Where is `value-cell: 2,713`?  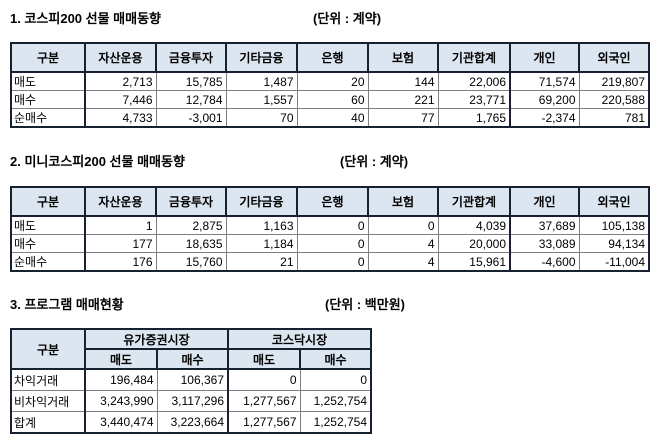
value-cell: 2,713 is located at coordinates (120, 81).